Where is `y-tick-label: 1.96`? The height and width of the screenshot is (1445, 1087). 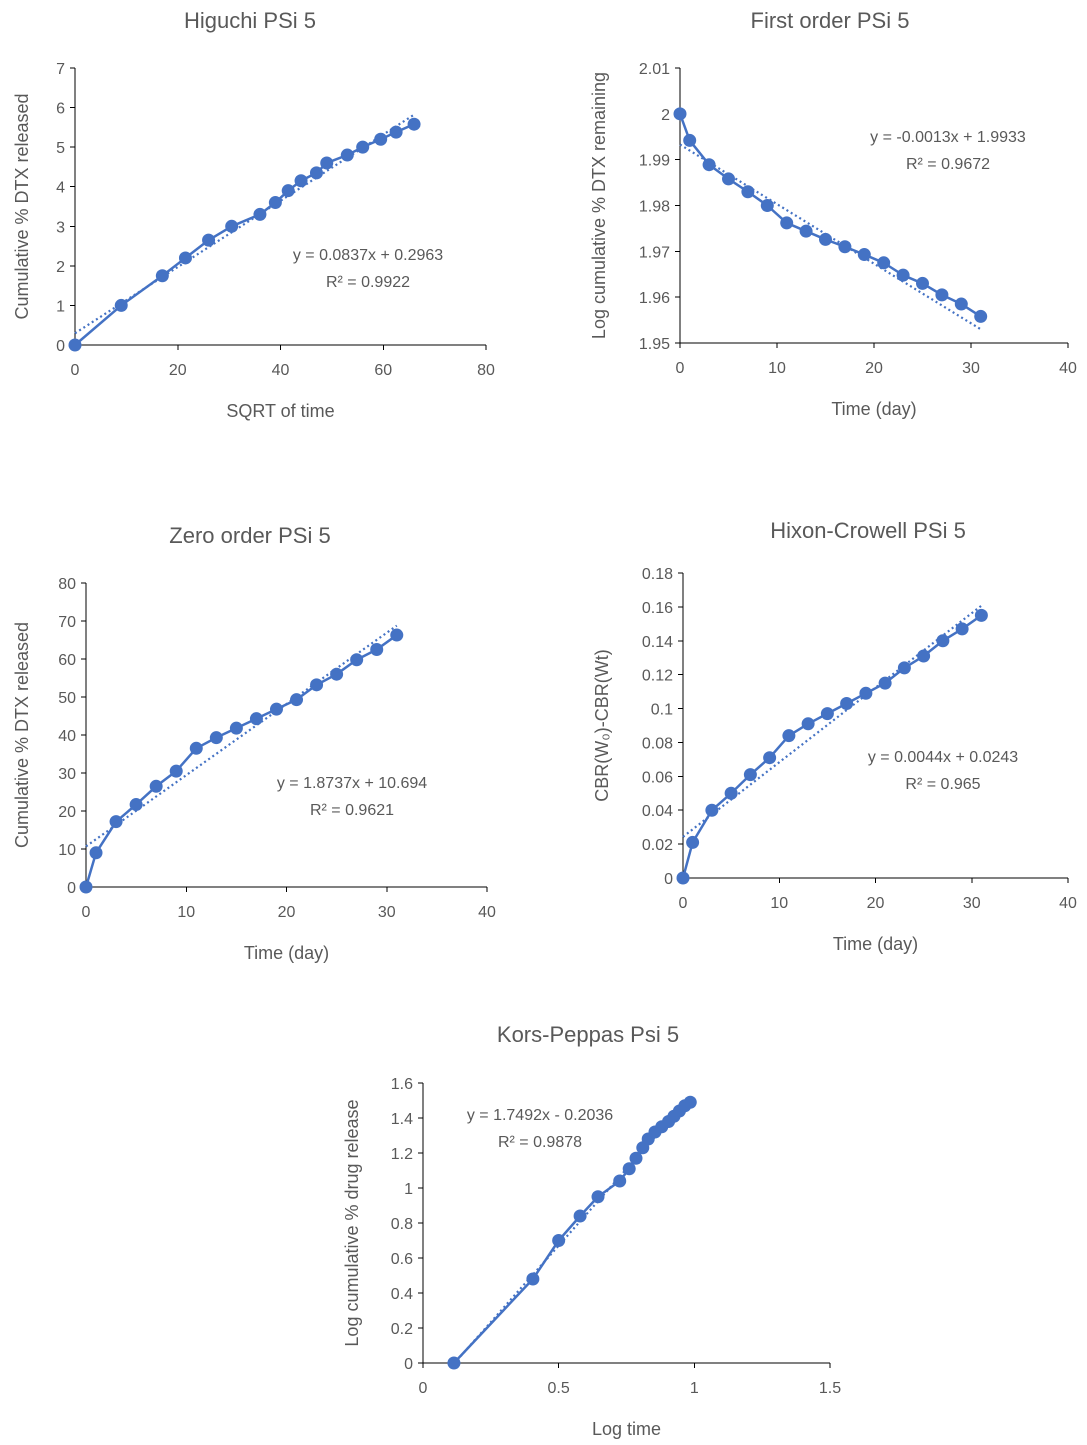
y-tick-label: 1.96 is located at coordinates (654, 298).